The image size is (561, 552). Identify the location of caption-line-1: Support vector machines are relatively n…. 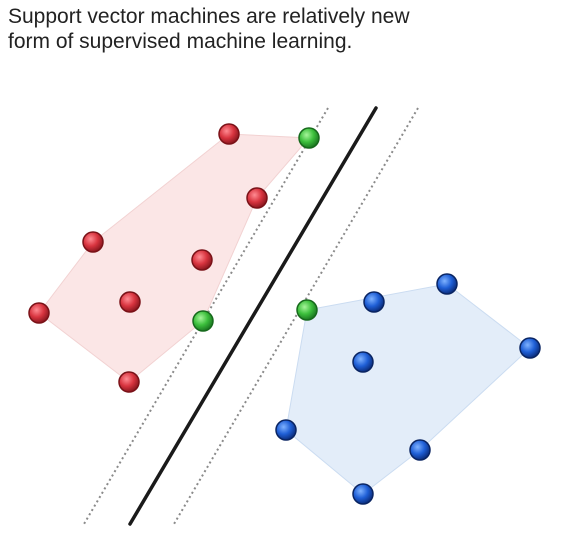
(209, 16).